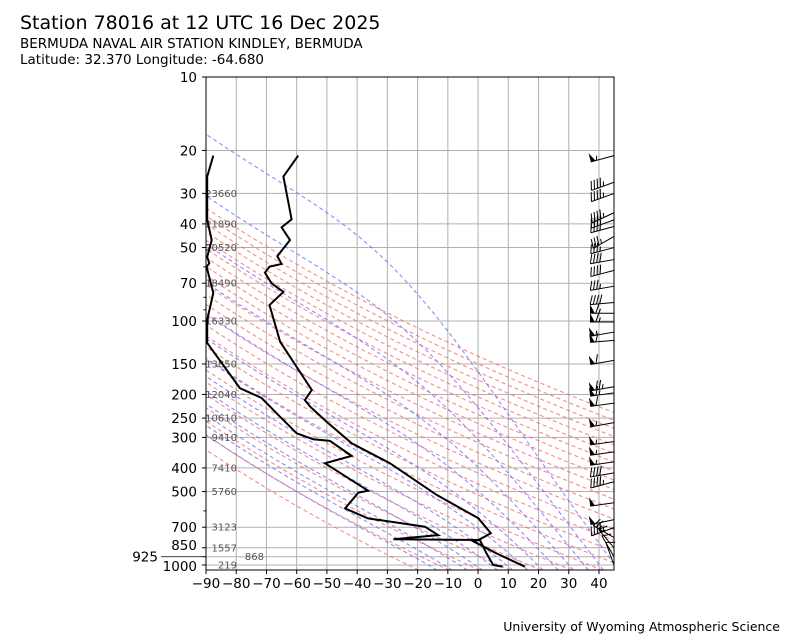 The image size is (800, 640). Describe the element at coordinates (184, 395) in the screenshot. I see `y-tick-label: 200` at that location.